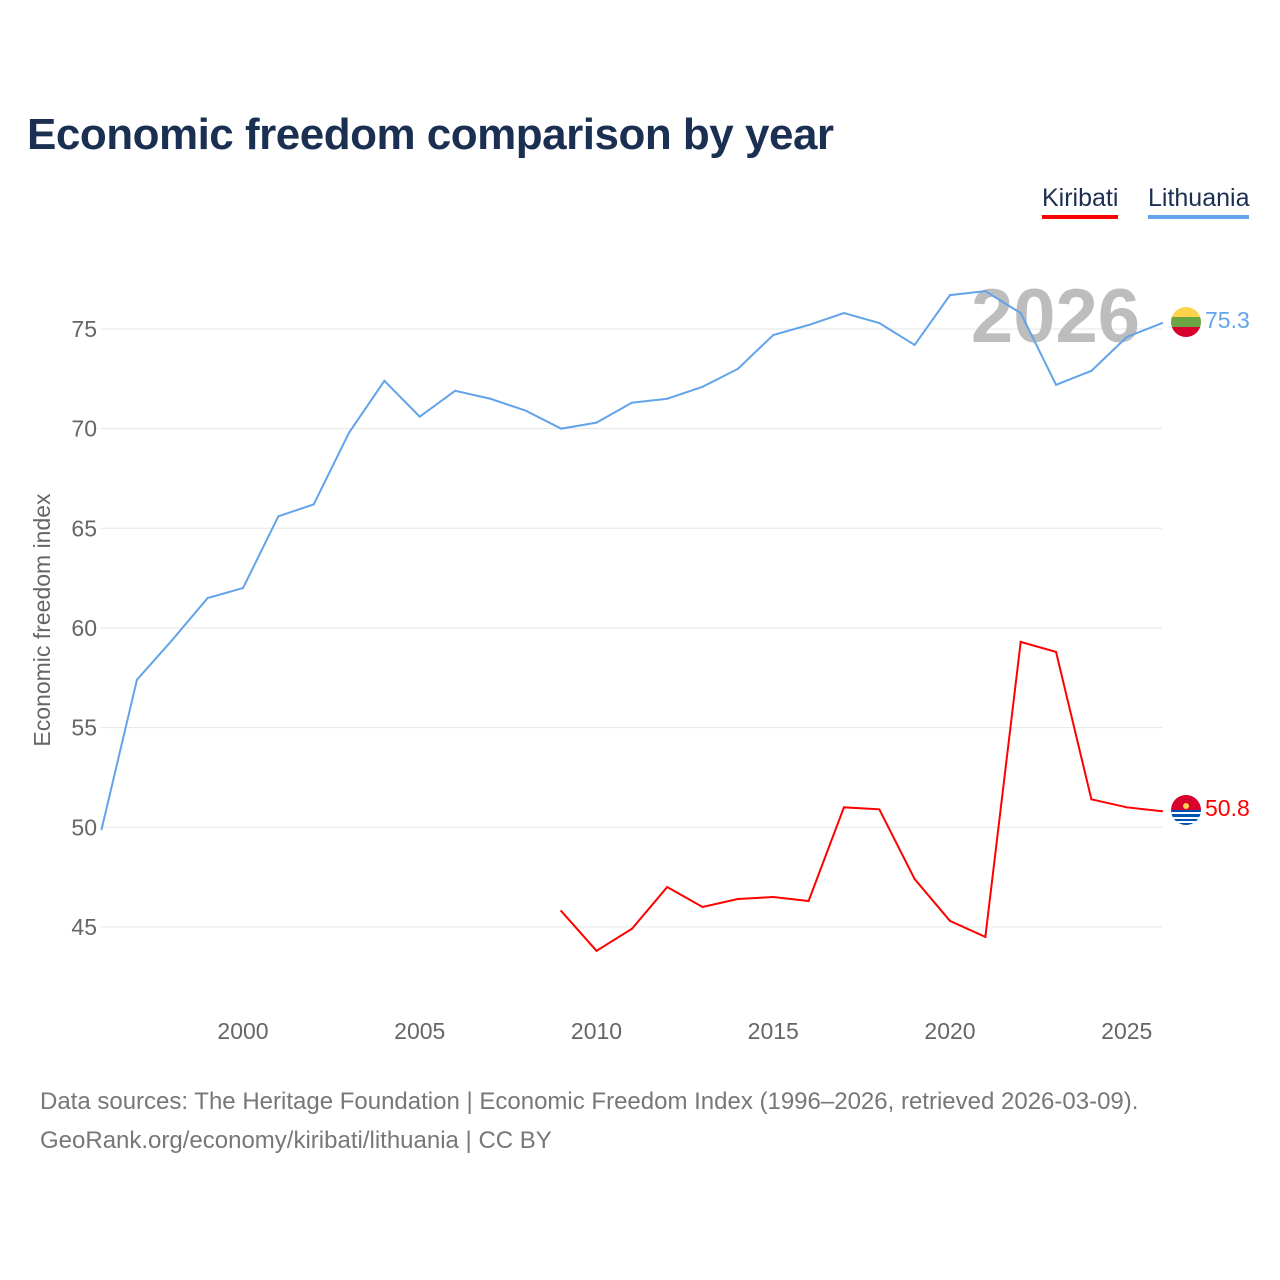 The height and width of the screenshot is (1280, 1280). Describe the element at coordinates (1186, 322) in the screenshot. I see `lithuania-flag-icon` at that location.